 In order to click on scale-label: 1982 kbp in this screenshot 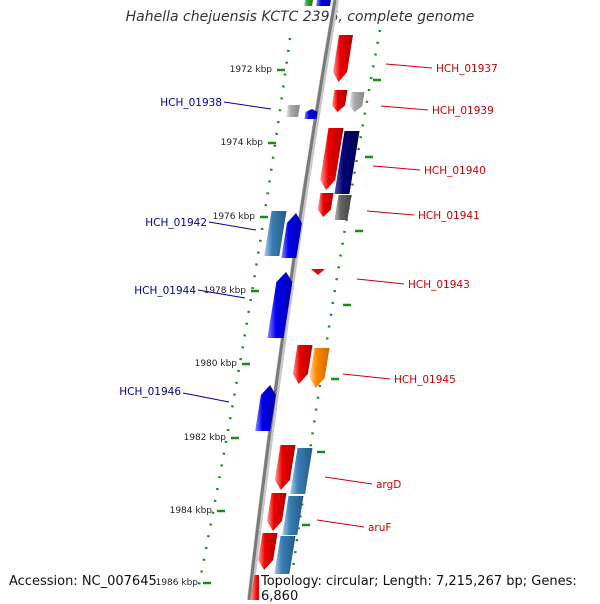, I will do `click(205, 438)`.